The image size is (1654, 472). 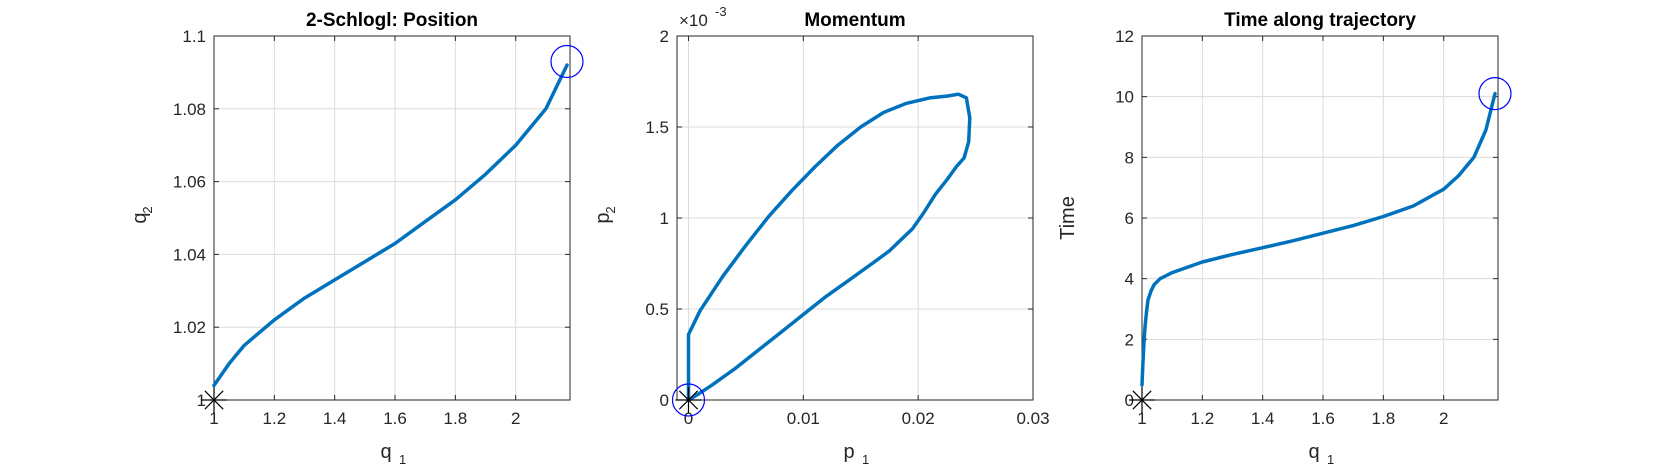 I want to click on x-axis-label: p, so click(x=848, y=452).